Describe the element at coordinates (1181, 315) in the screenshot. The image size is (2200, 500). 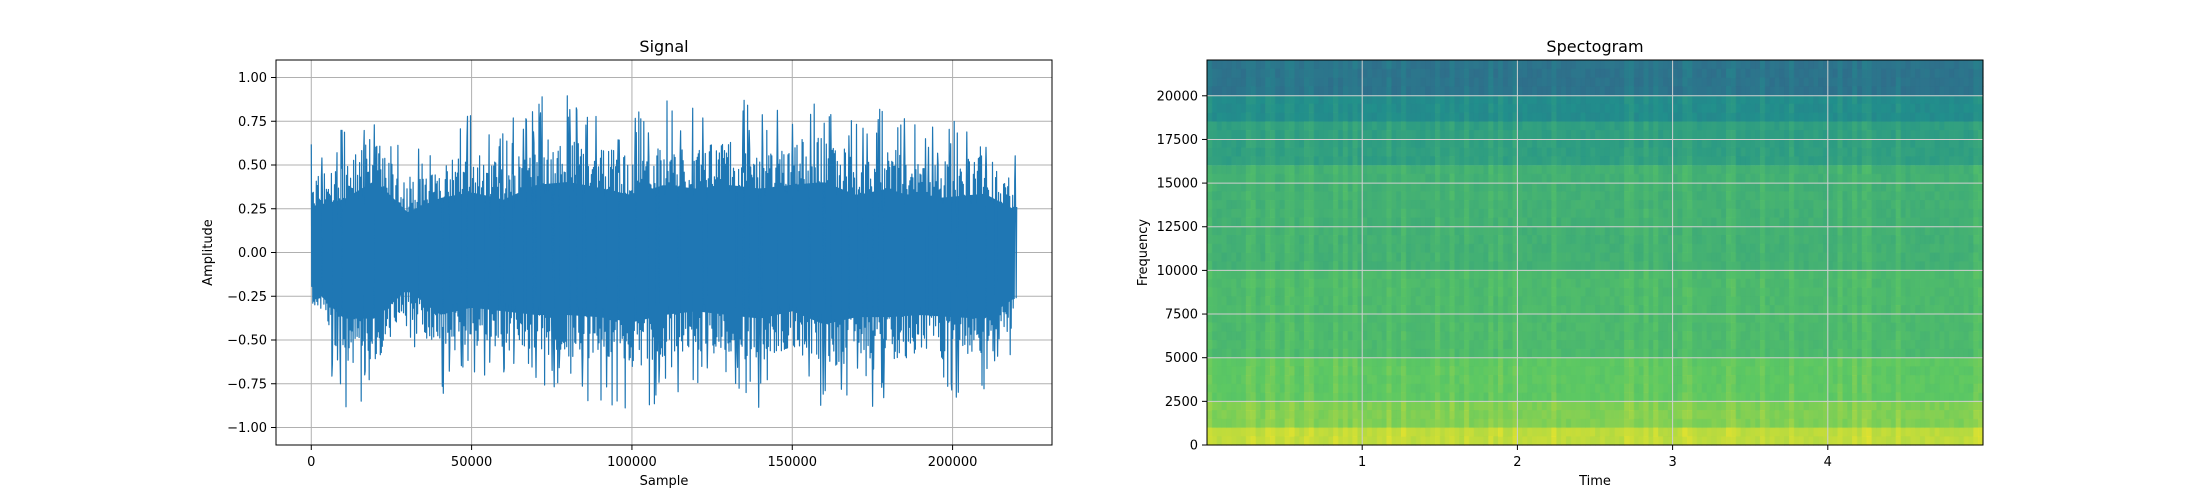
I see `y-tick-label: 7500` at that location.